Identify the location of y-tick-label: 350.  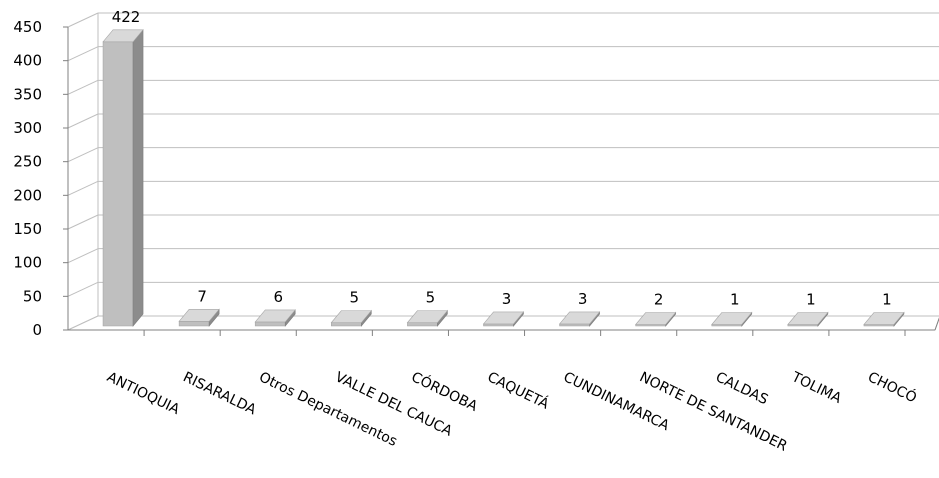
(27, 94).